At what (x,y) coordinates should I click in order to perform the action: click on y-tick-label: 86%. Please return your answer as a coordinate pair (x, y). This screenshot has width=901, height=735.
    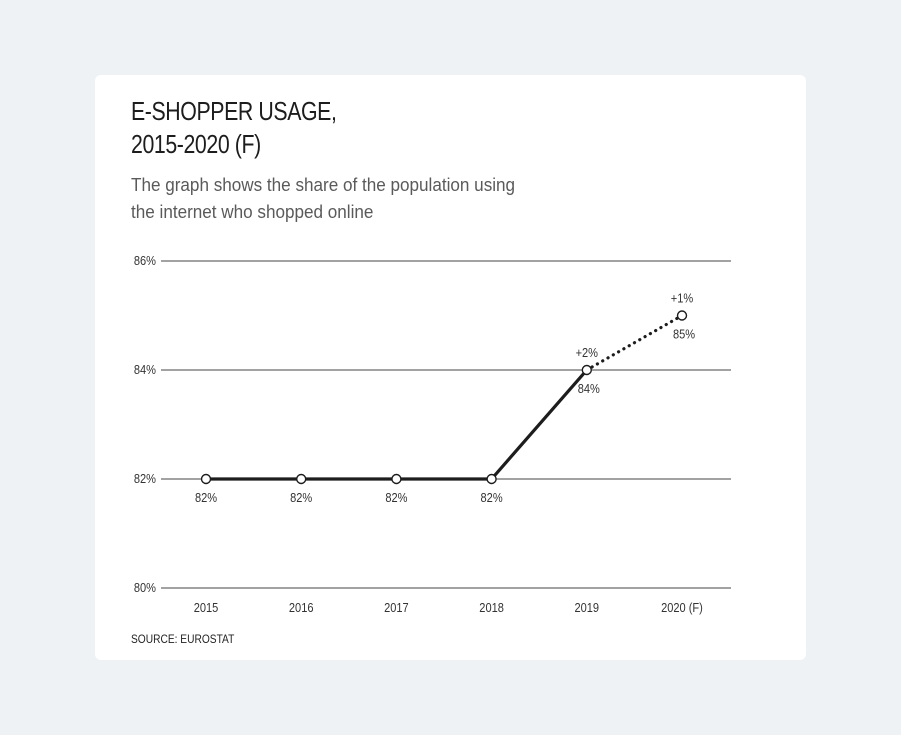
    Looking at the image, I should click on (145, 260).